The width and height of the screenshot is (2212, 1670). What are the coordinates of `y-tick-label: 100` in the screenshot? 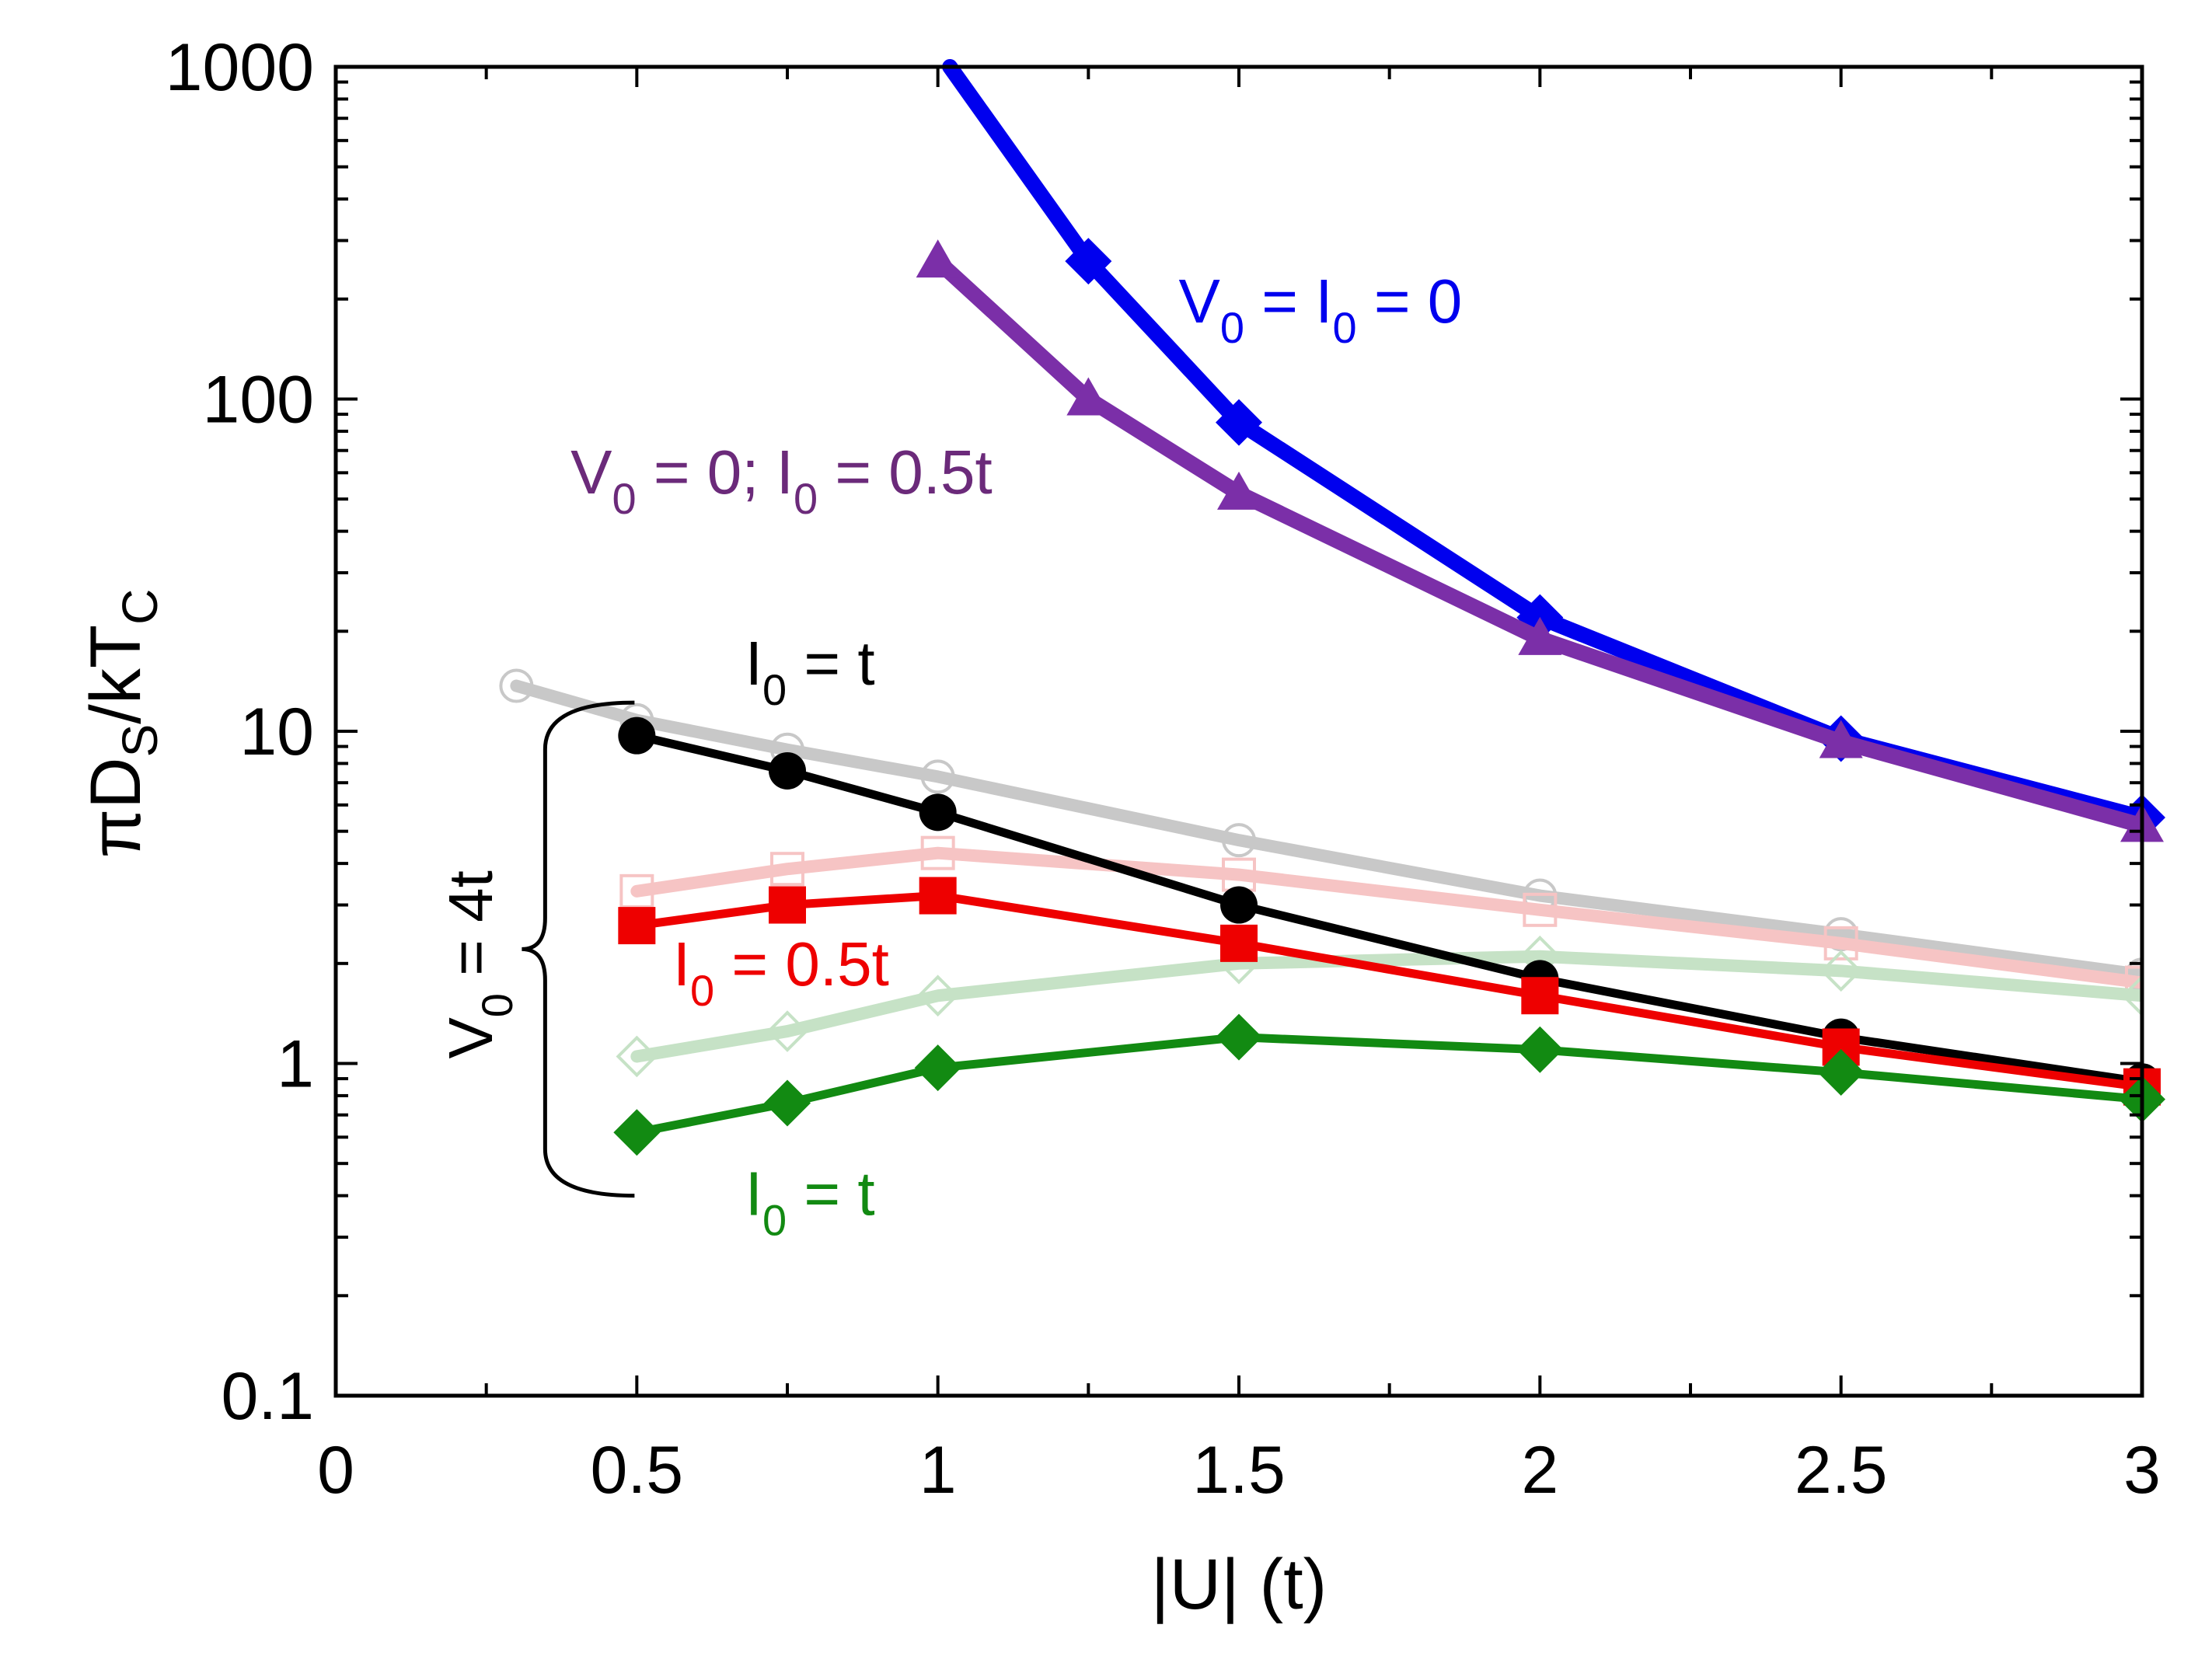 It's located at (259, 400).